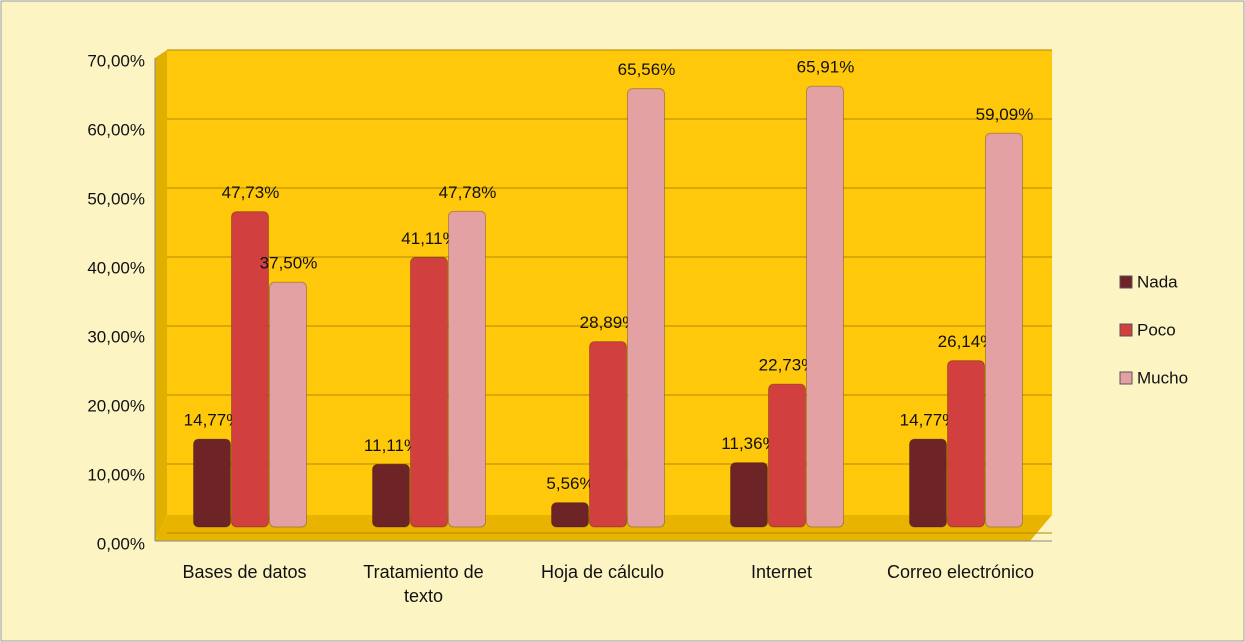 The image size is (1245, 642). Describe the element at coordinates (781, 572) in the screenshot. I see `x-tick-label: Internet` at that location.